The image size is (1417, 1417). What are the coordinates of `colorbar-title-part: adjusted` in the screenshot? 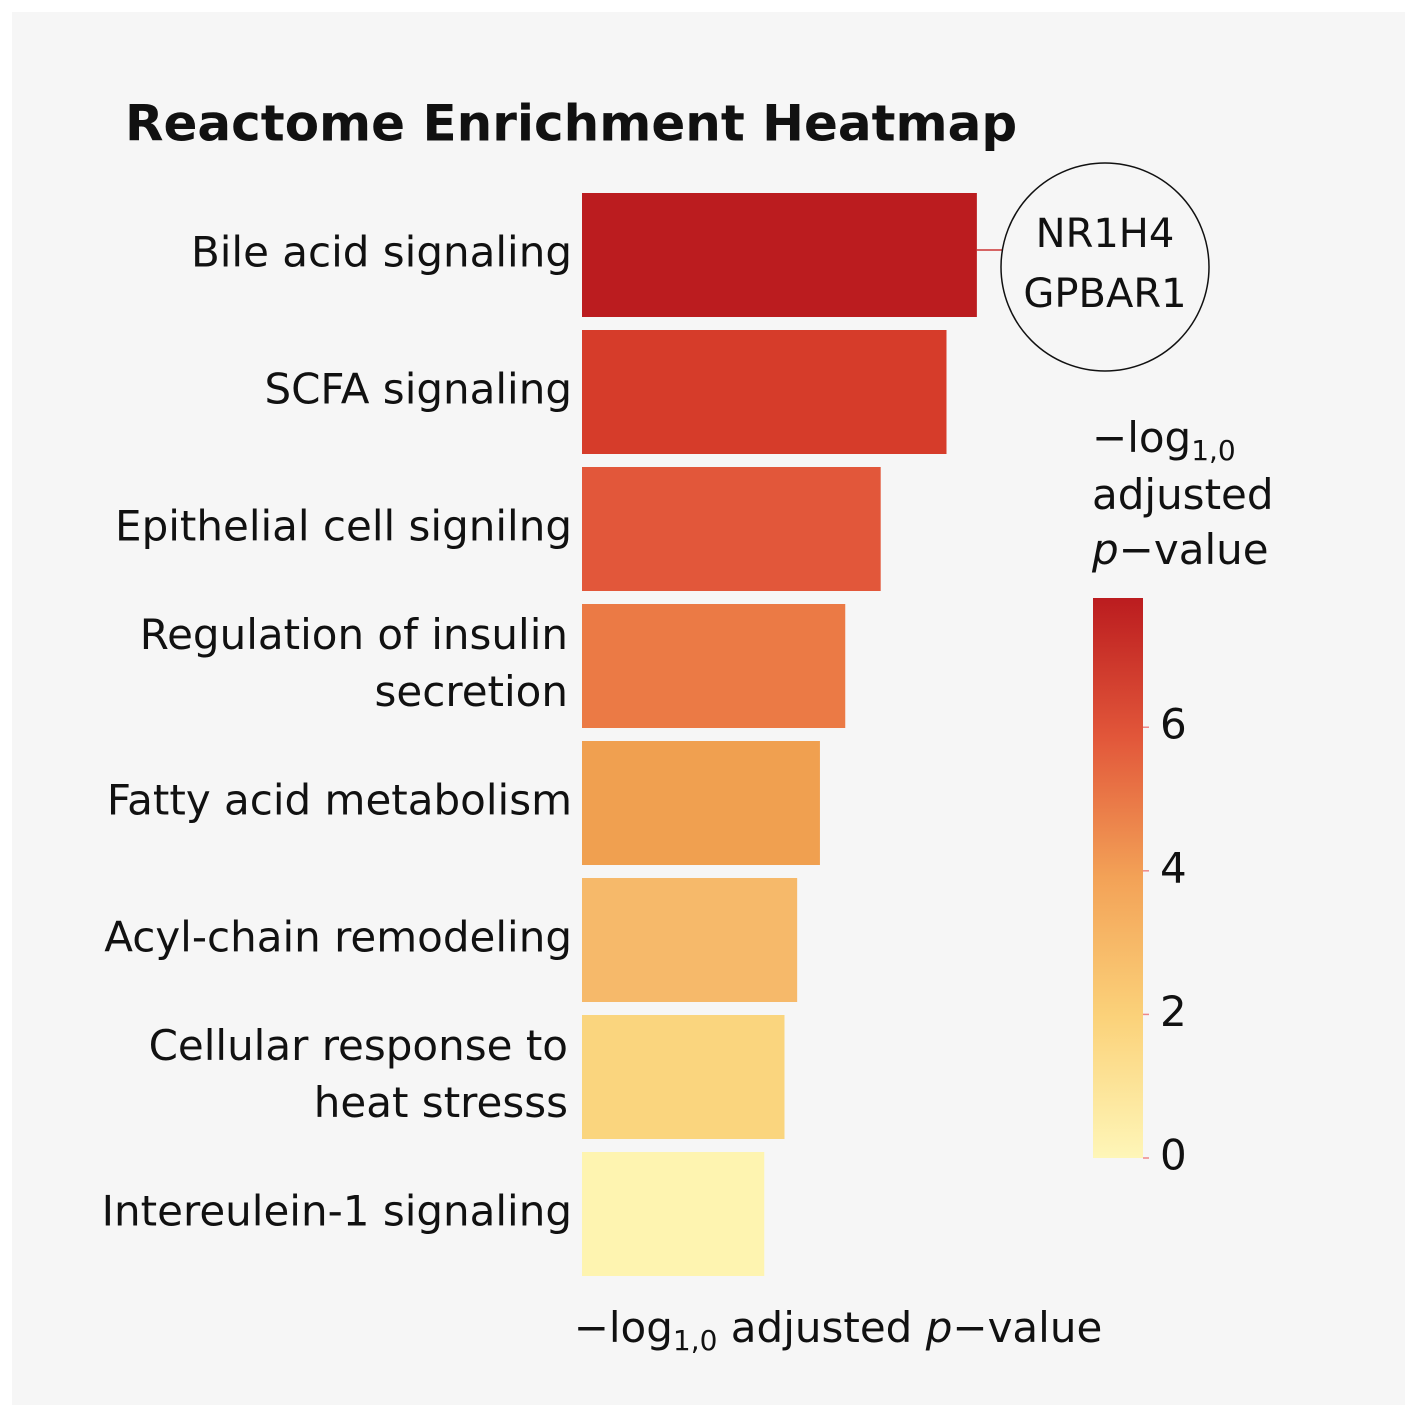 It's located at (1183, 494).